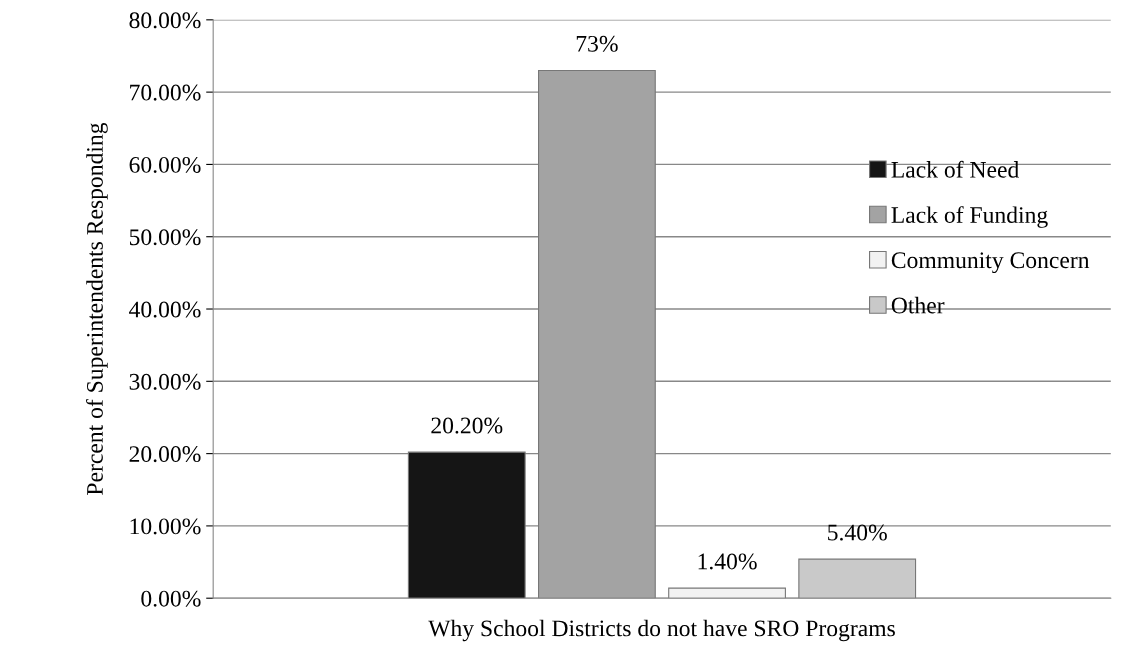  I want to click on data-label: 5.40%, so click(857, 532).